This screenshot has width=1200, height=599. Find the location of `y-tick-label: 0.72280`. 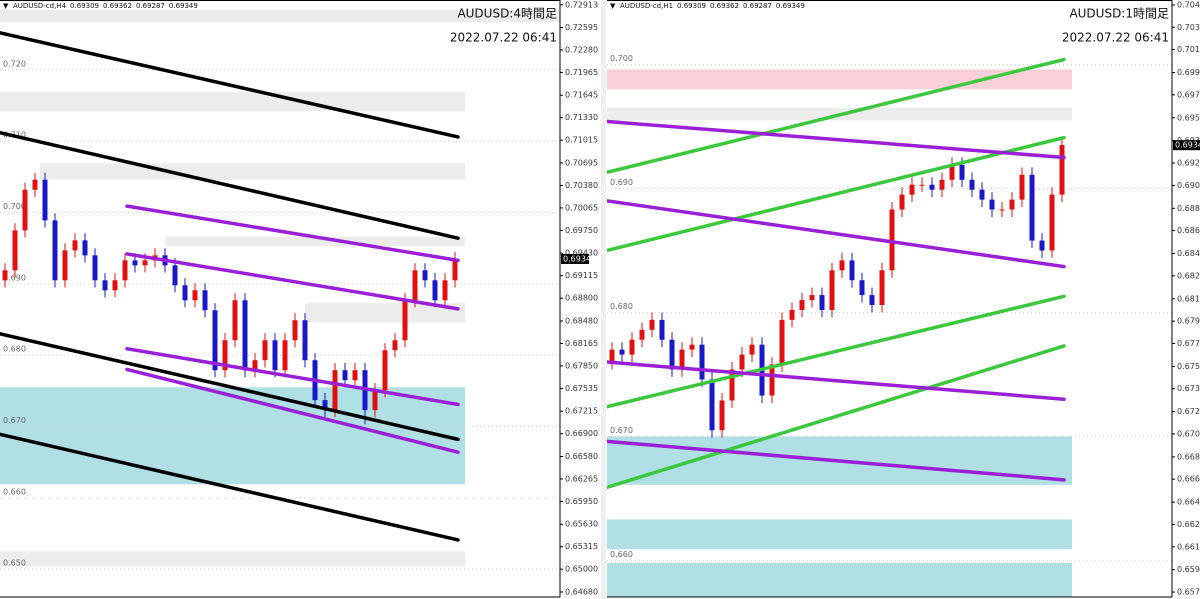

y-tick-label: 0.72280 is located at coordinates (581, 49).